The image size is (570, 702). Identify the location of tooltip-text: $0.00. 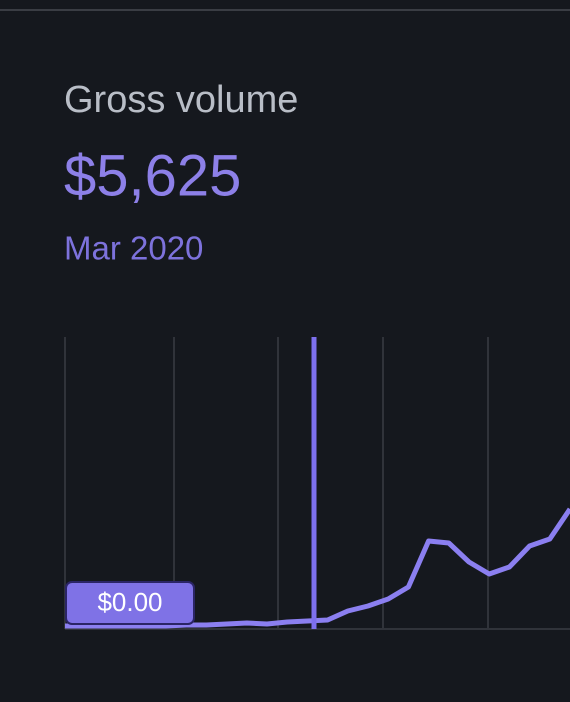
(129, 602).